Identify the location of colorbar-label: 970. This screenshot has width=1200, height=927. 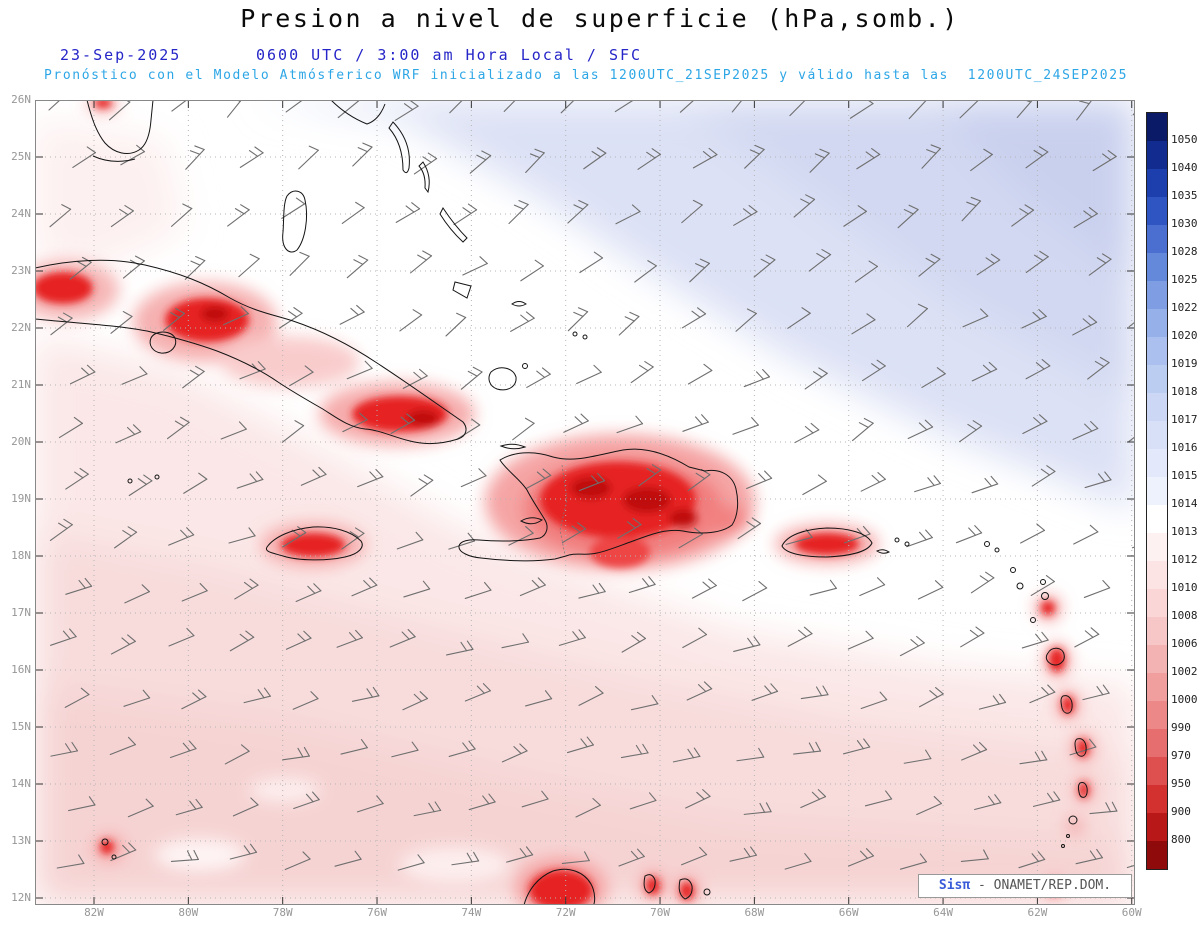
(1181, 755).